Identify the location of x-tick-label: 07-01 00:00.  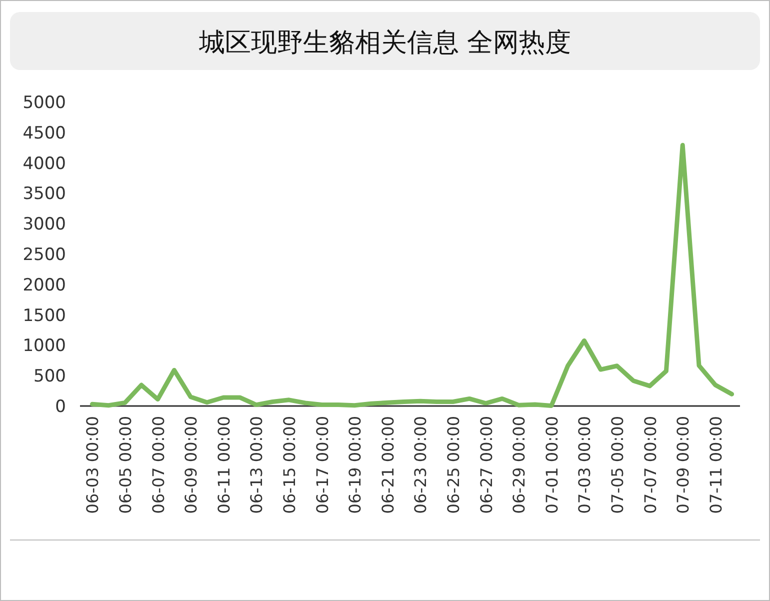
(552, 465).